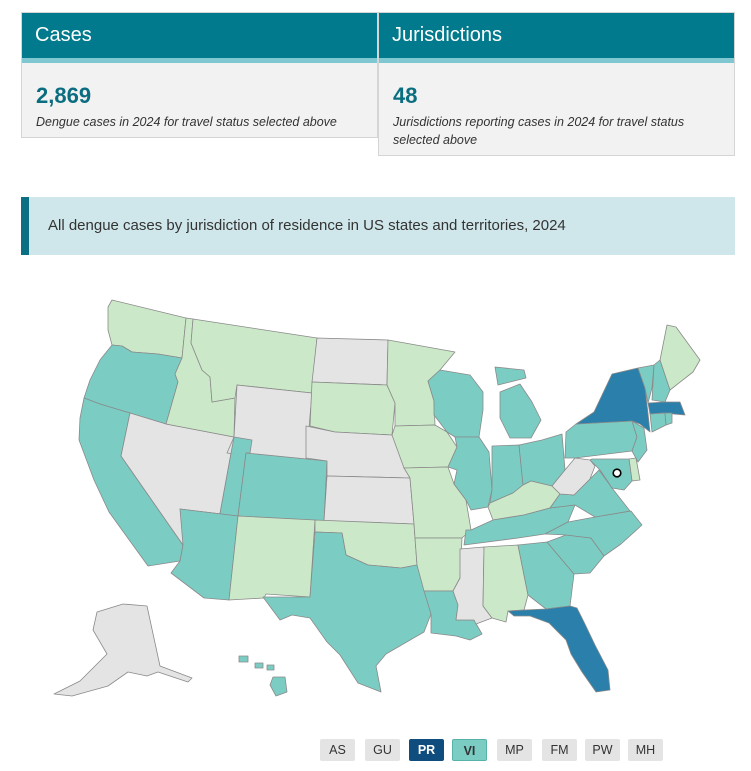  Describe the element at coordinates (613, 400) in the screenshot. I see `state-ny` at that location.